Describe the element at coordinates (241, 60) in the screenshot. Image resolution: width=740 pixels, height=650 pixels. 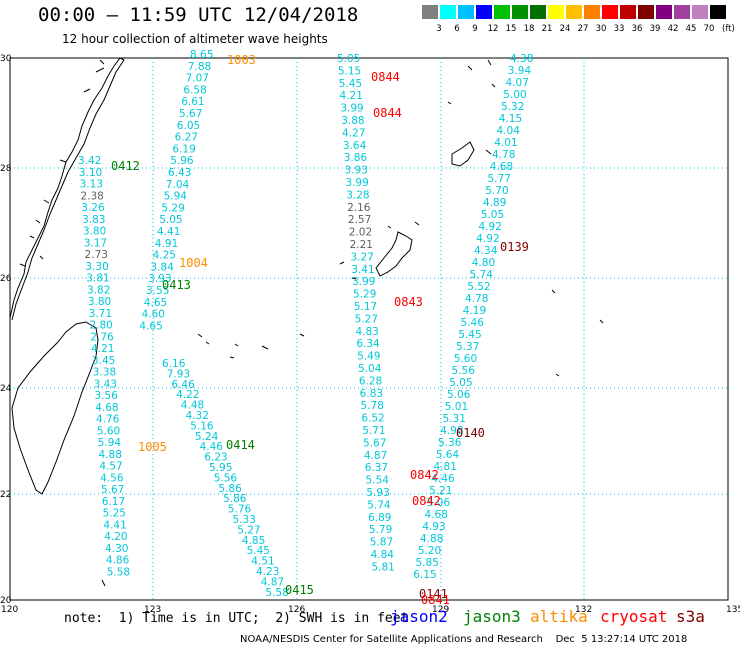
I see `pass-time-label: 1003` at that location.